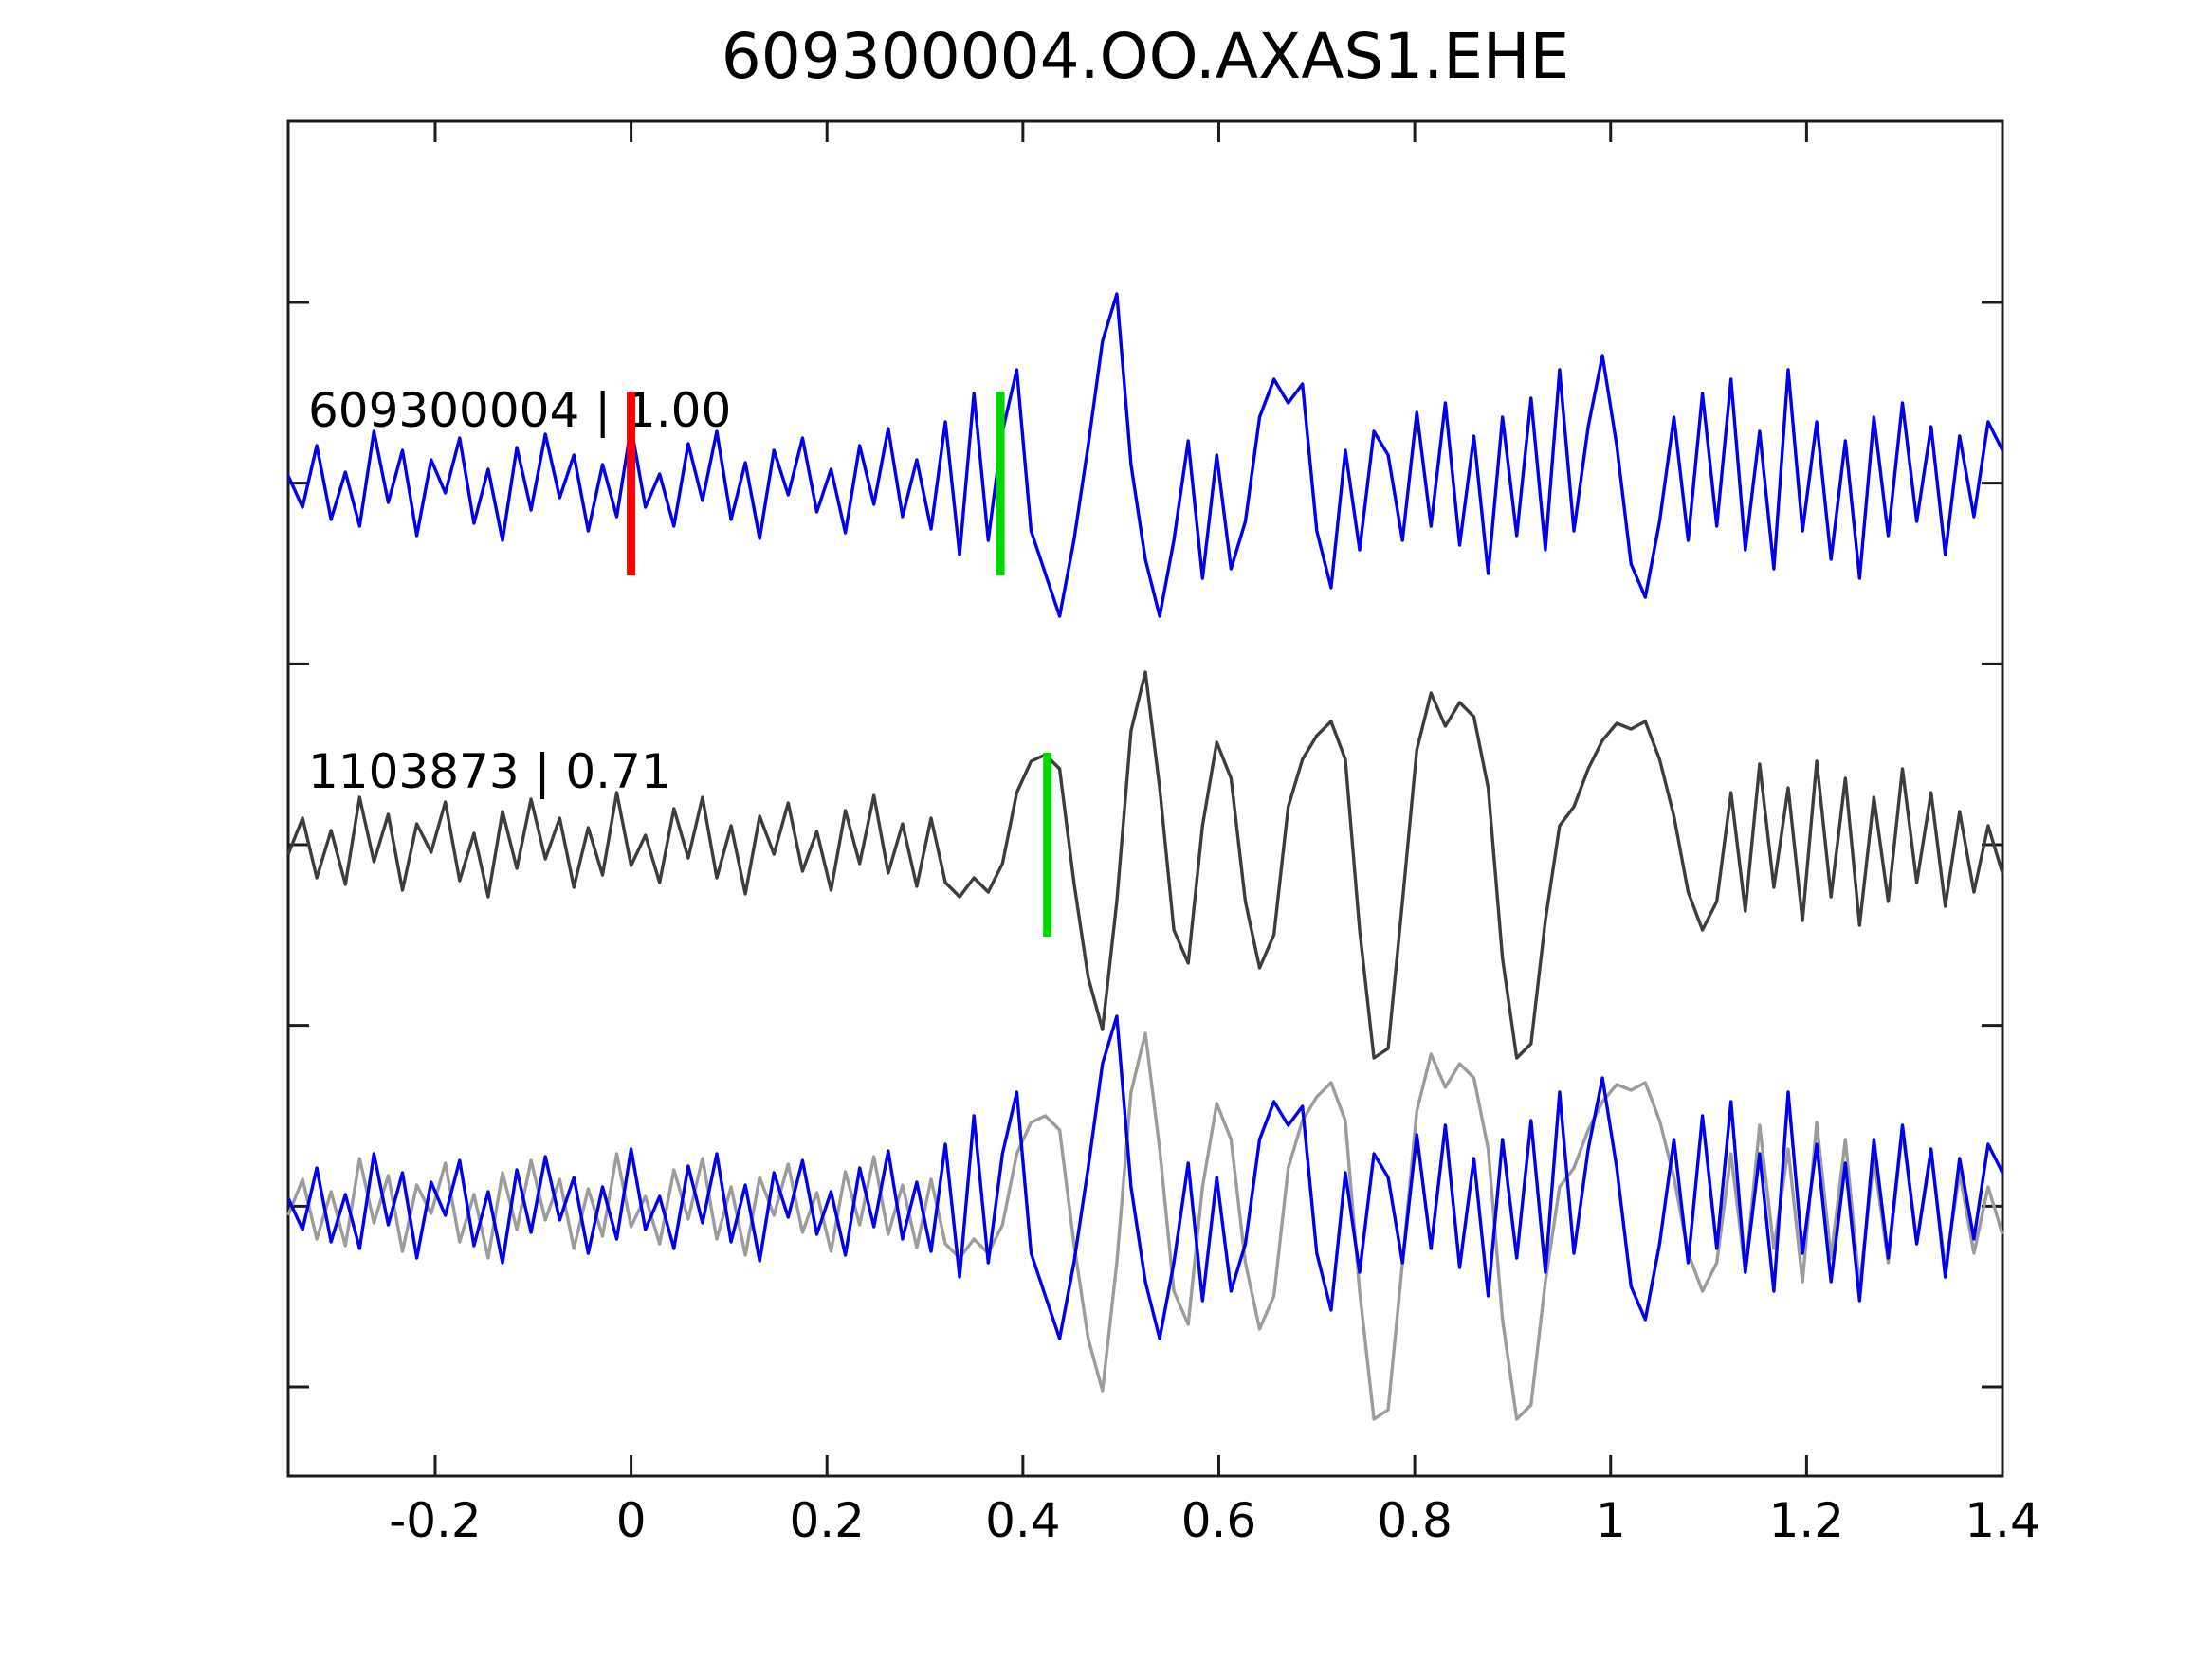 The width and height of the screenshot is (2212, 1659). I want to click on x-tick-label: 0.2, so click(827, 1520).